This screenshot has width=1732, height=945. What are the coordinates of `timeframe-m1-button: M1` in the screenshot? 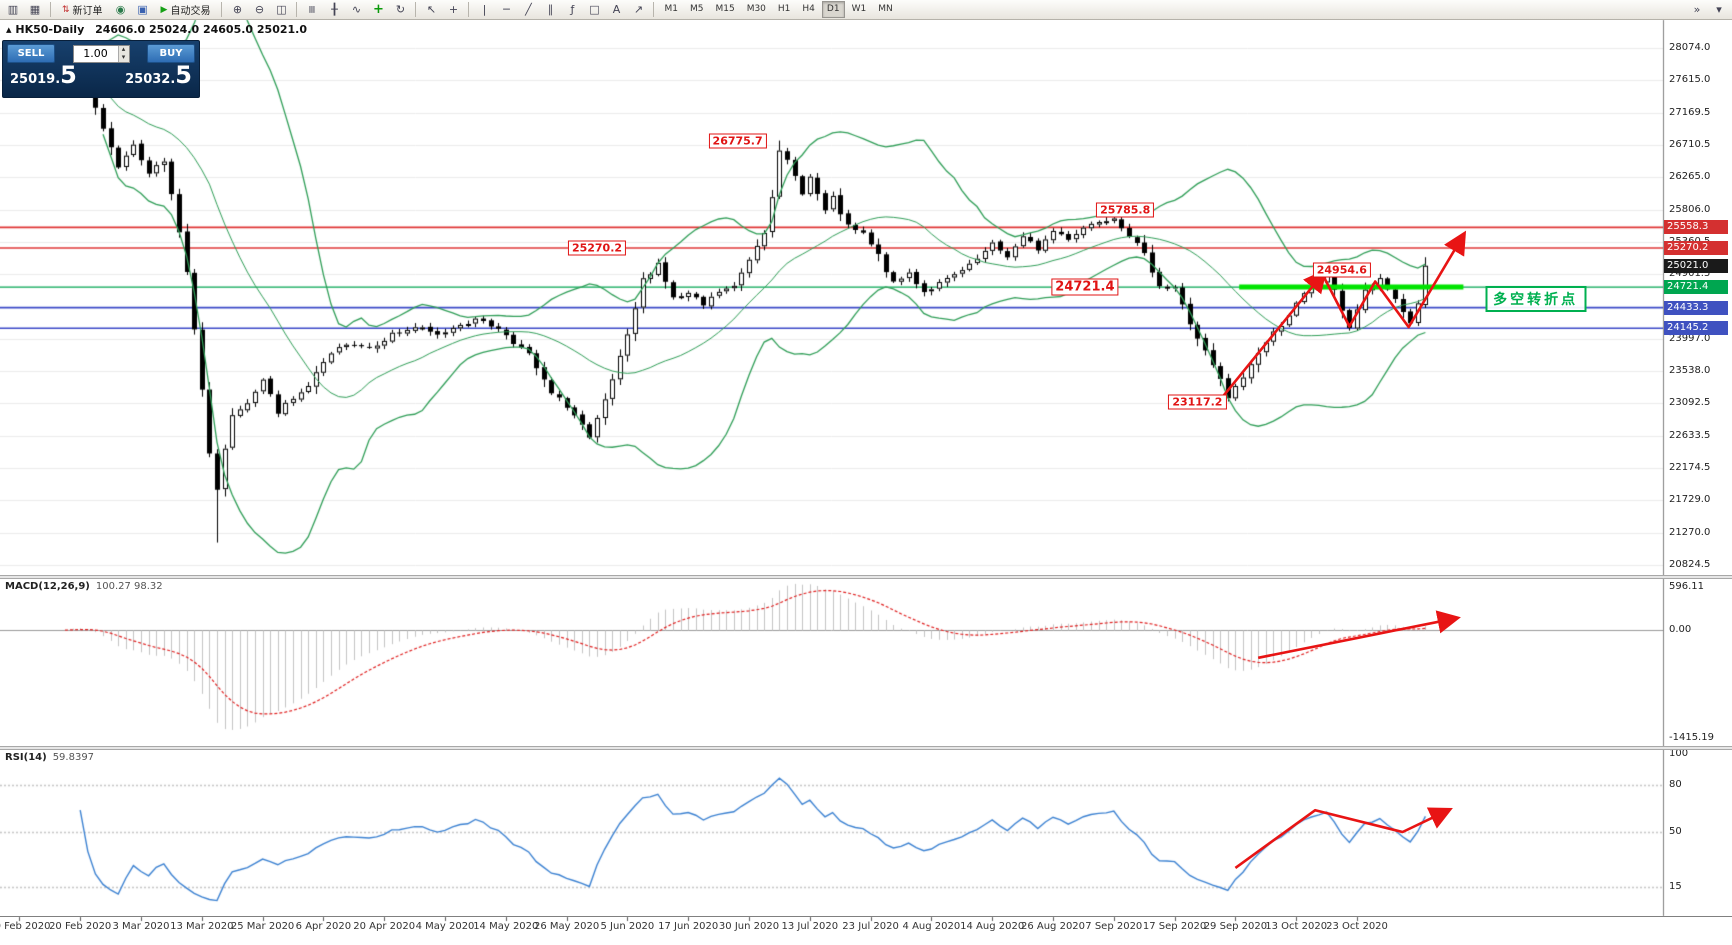 It's located at (671, 9).